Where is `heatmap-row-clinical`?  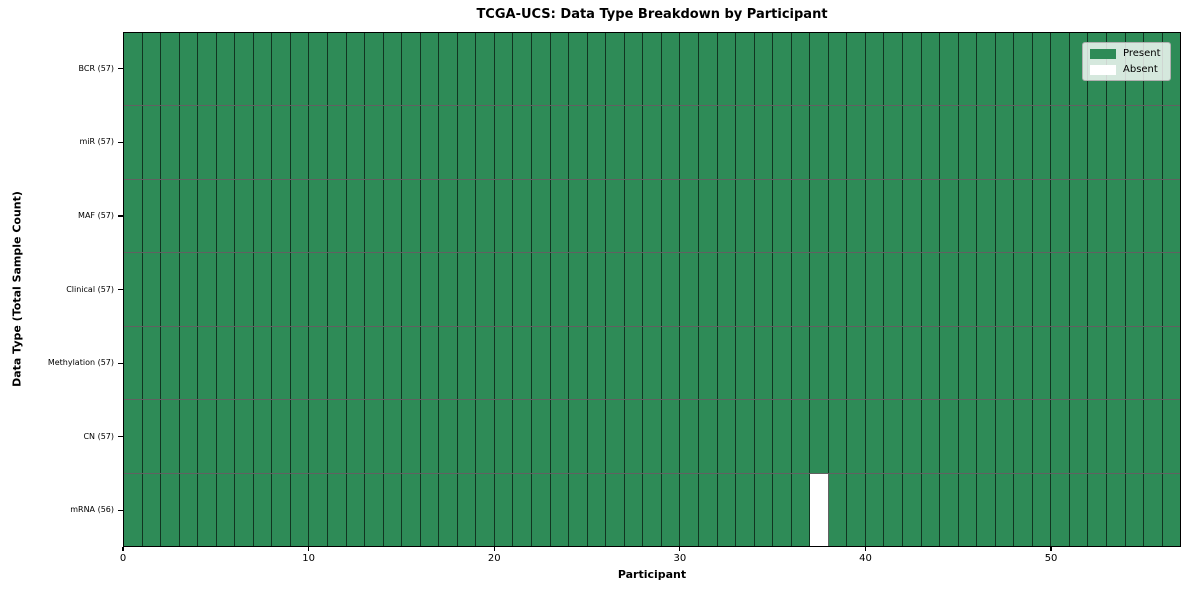 heatmap-row-clinical is located at coordinates (652, 290).